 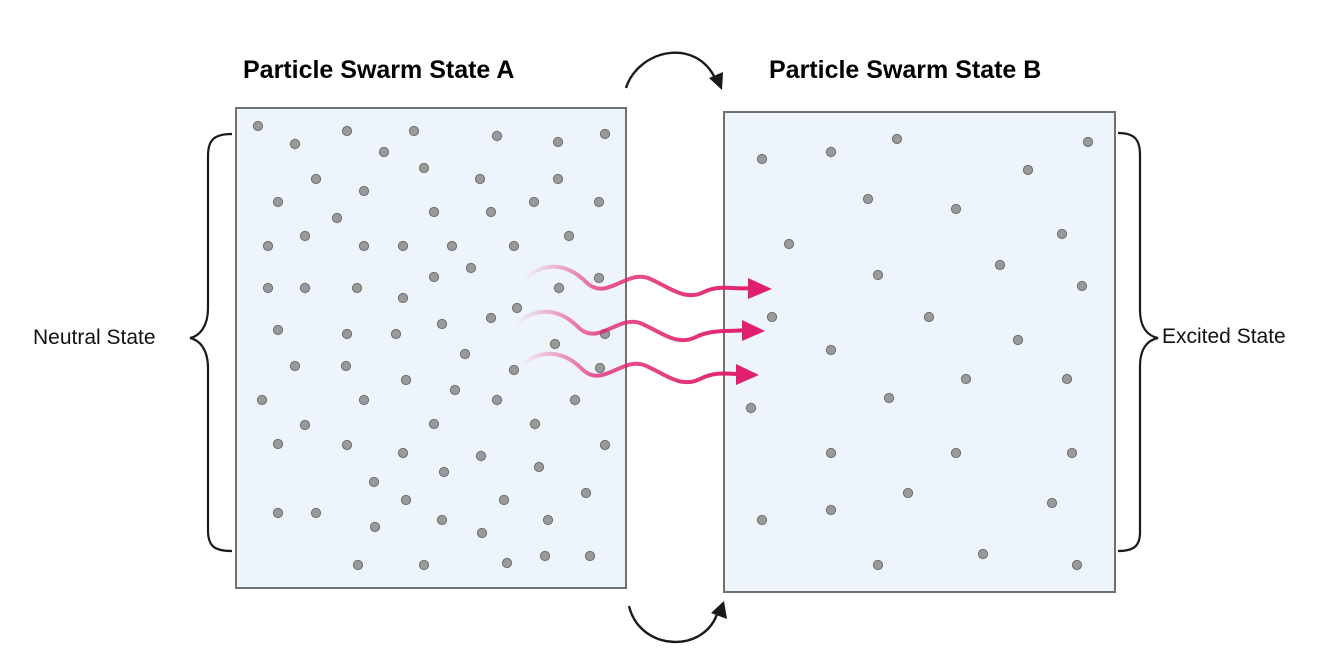 What do you see at coordinates (1138, 342) in the screenshot?
I see `right-brace` at bounding box center [1138, 342].